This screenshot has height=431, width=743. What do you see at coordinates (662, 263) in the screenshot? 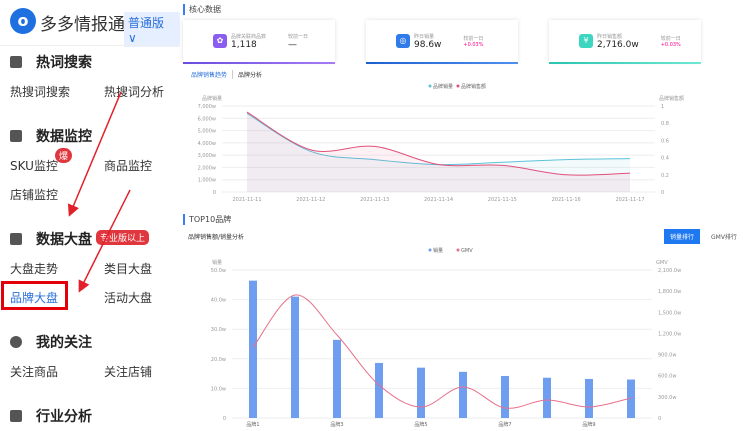
I see `y2-axis-label: GMV` at bounding box center [662, 263].